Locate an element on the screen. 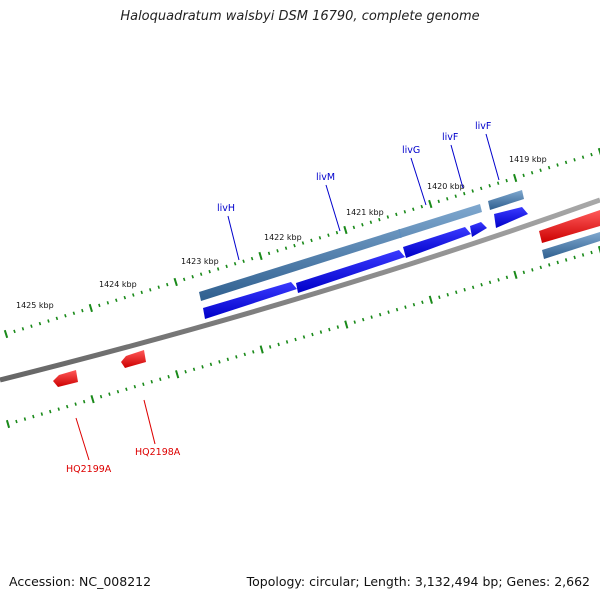  tick-label-1421: 1421 kbp is located at coordinates (365, 212).